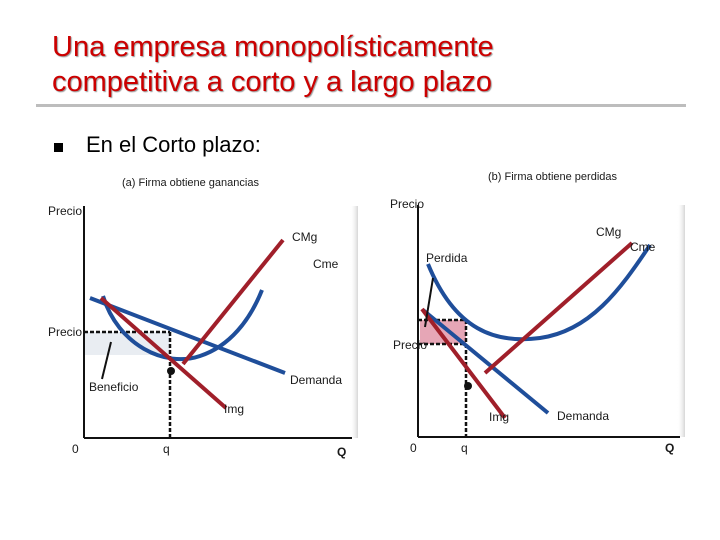  Describe the element at coordinates (190, 183) in the screenshot. I see `caption-a: (a) Firma obtiene ganancias` at that location.